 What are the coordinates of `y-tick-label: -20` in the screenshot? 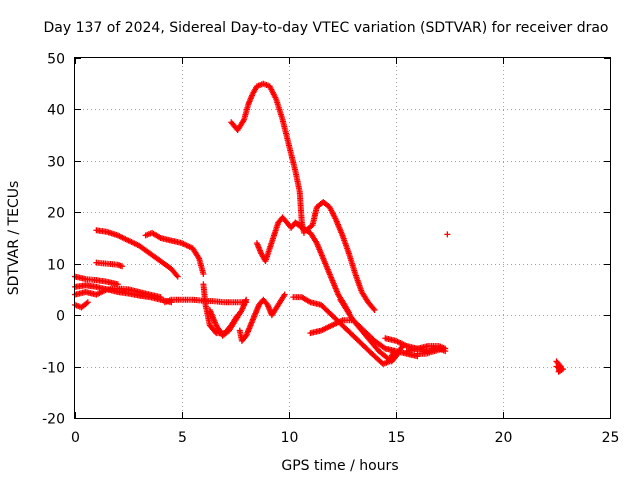 It's located at (53, 420).